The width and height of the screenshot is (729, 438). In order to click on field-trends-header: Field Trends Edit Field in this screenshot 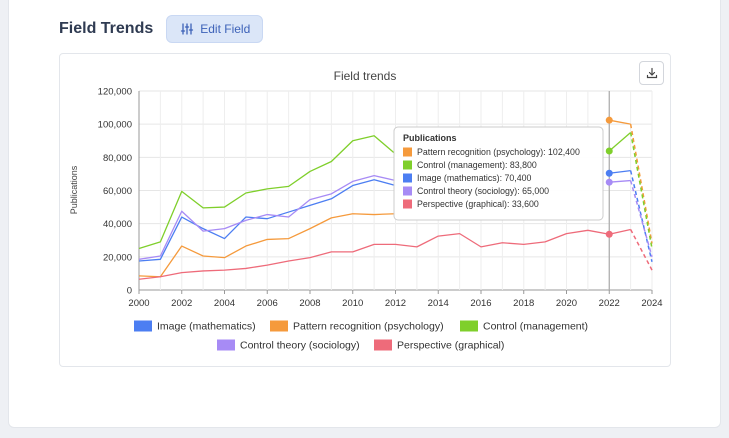, I will do `click(161, 29)`.